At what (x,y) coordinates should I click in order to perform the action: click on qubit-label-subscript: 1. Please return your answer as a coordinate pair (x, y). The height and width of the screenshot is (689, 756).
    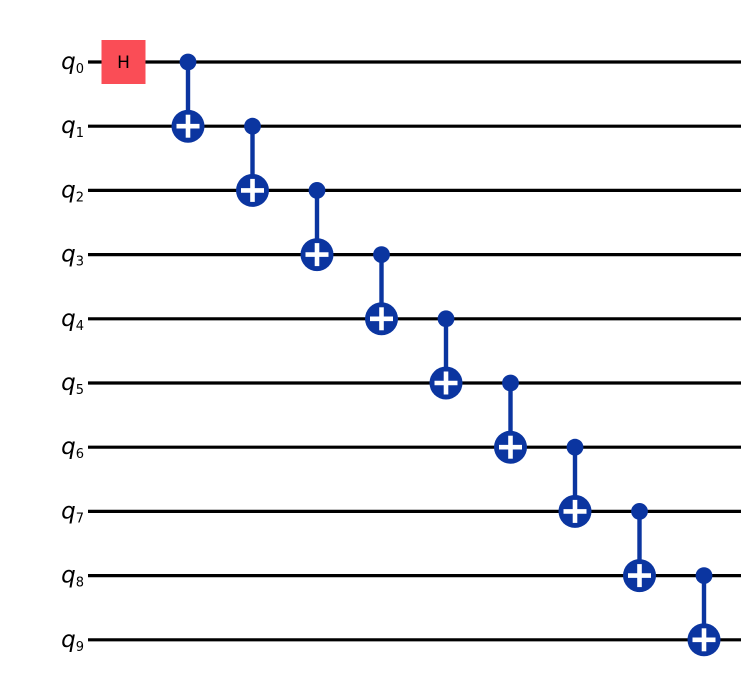
    Looking at the image, I should click on (80, 133).